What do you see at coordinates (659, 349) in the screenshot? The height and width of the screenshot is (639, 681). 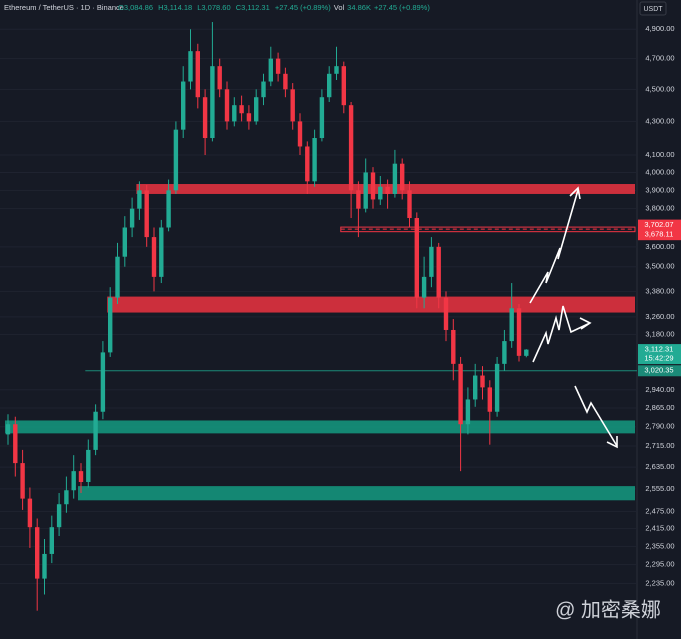 I see `price-label: 3,112.31` at bounding box center [659, 349].